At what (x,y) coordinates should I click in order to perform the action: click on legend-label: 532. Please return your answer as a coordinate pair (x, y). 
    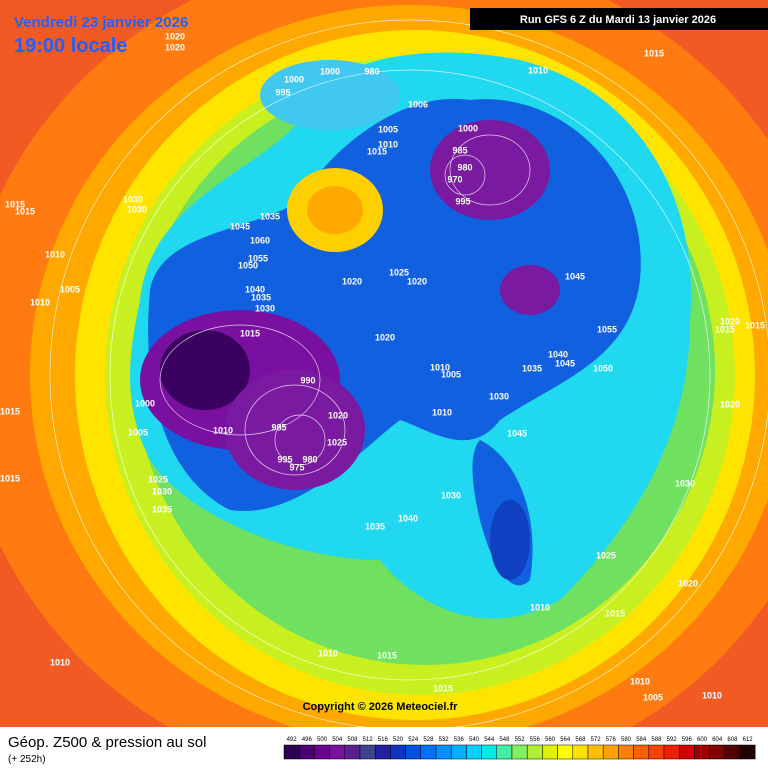
    Looking at the image, I should click on (444, 740).